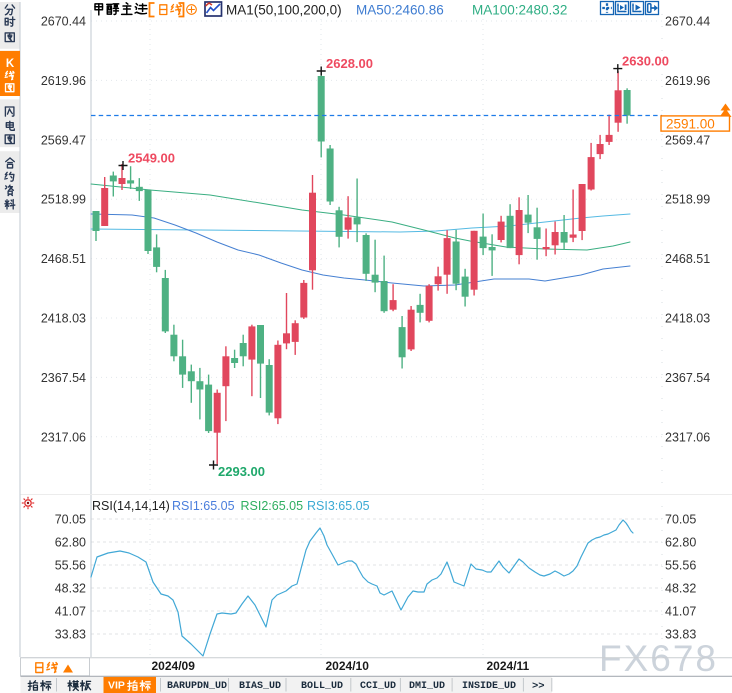 Image resolution: width=732 pixels, height=693 pixels. What do you see at coordinates (284, 10) in the screenshot?
I see `svg-text: MA1(50,100,200,0)` at bounding box center [284, 10].